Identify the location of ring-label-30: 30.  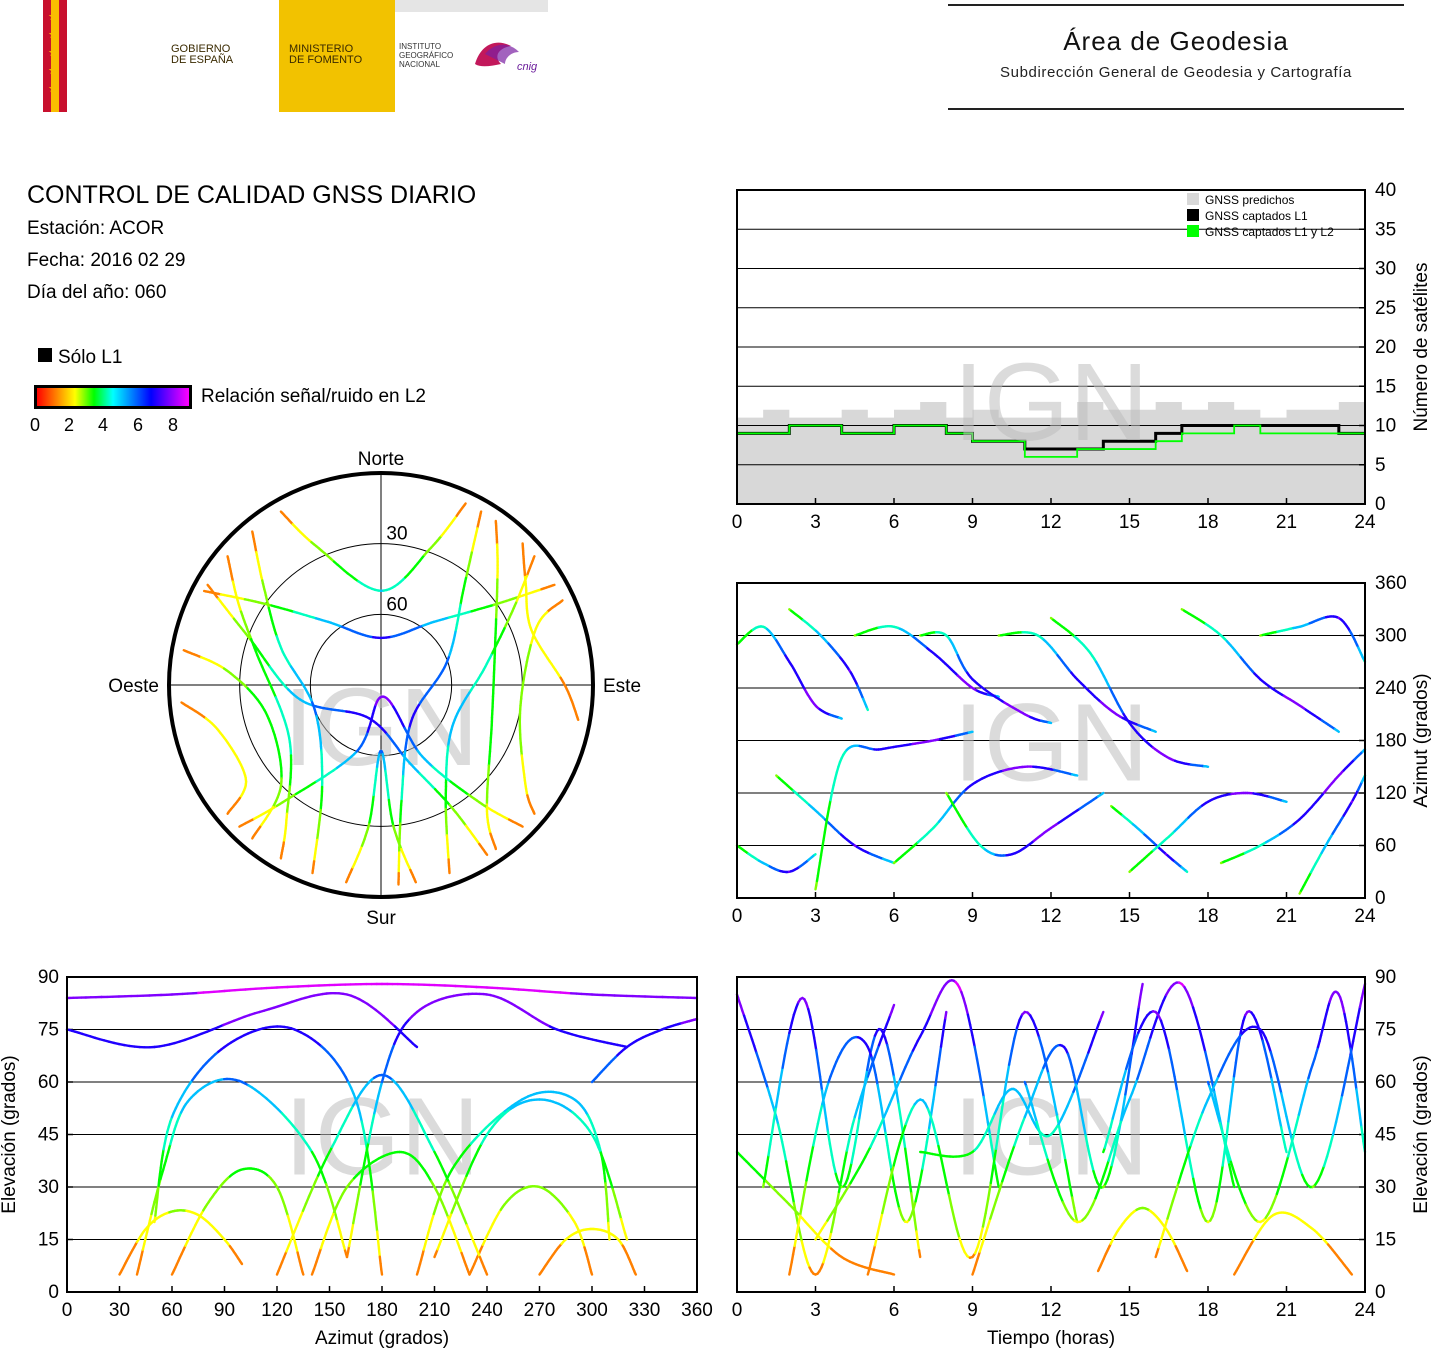
(396, 534).